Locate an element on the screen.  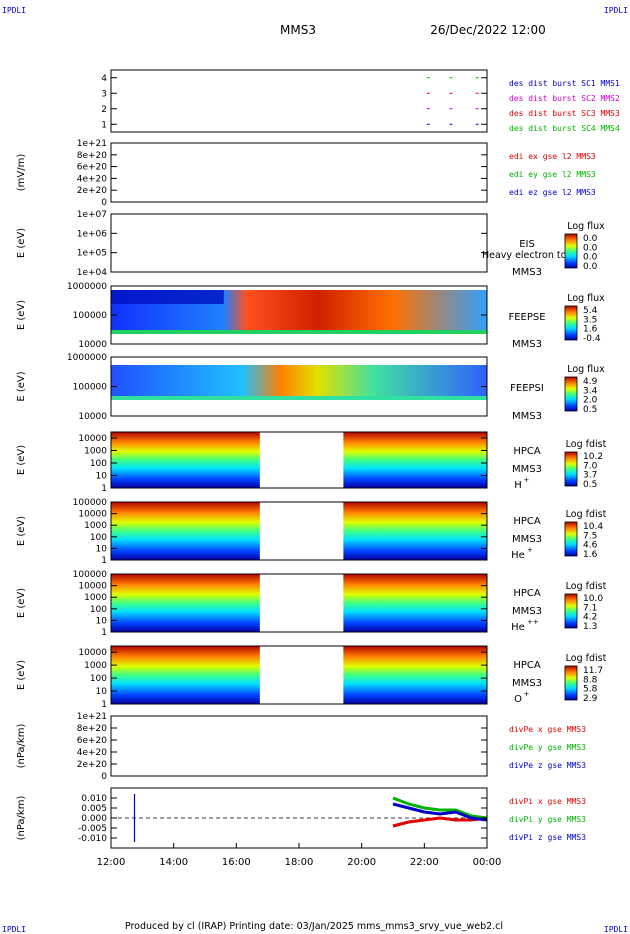
colorbar-tick-label: 4.6 is located at coordinates (590, 546).